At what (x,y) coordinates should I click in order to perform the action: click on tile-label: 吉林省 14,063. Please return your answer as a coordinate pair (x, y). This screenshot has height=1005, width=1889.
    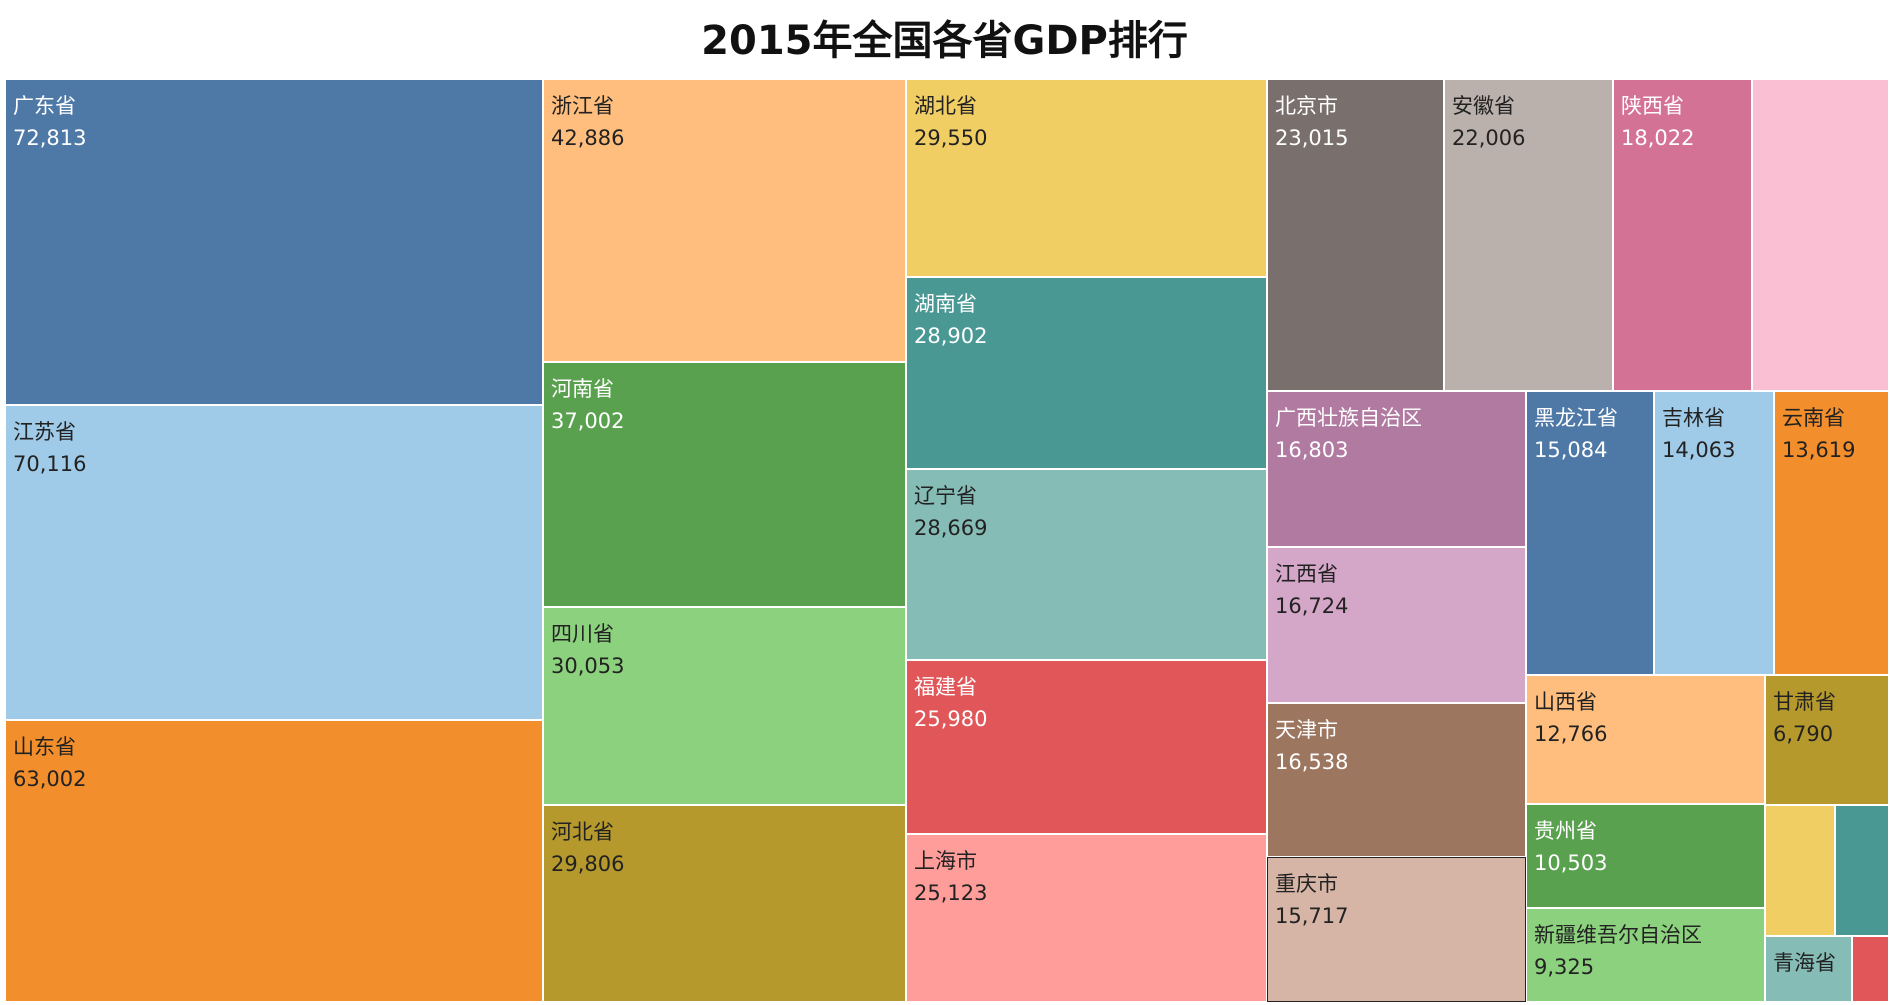
    Looking at the image, I should click on (1698, 434).